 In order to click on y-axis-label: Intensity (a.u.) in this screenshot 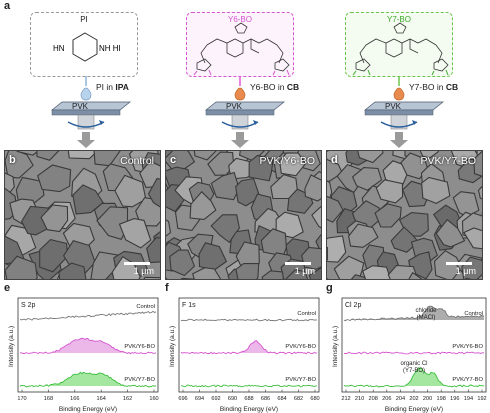, I will do `click(335, 346)`.